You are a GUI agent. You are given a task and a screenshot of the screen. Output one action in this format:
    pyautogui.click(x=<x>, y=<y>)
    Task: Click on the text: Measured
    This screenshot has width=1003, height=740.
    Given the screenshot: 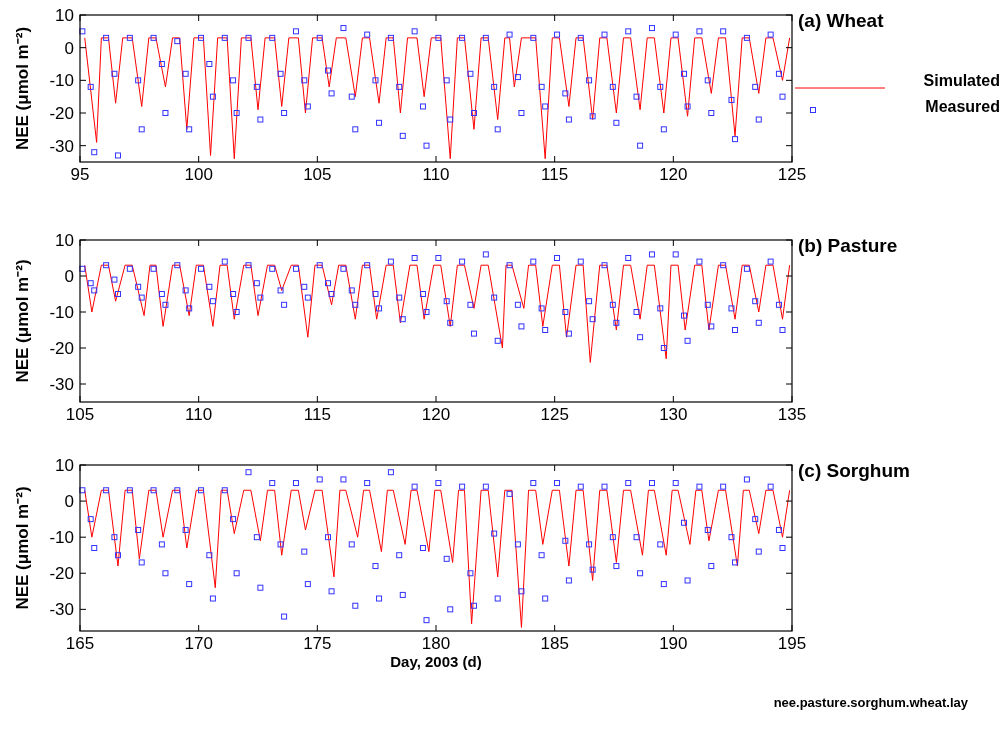 What is the action you would take?
    pyautogui.click(x=962, y=106)
    